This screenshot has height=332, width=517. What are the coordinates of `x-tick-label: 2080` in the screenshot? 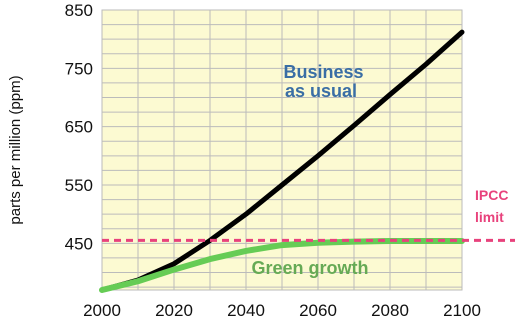 It's located at (390, 310).